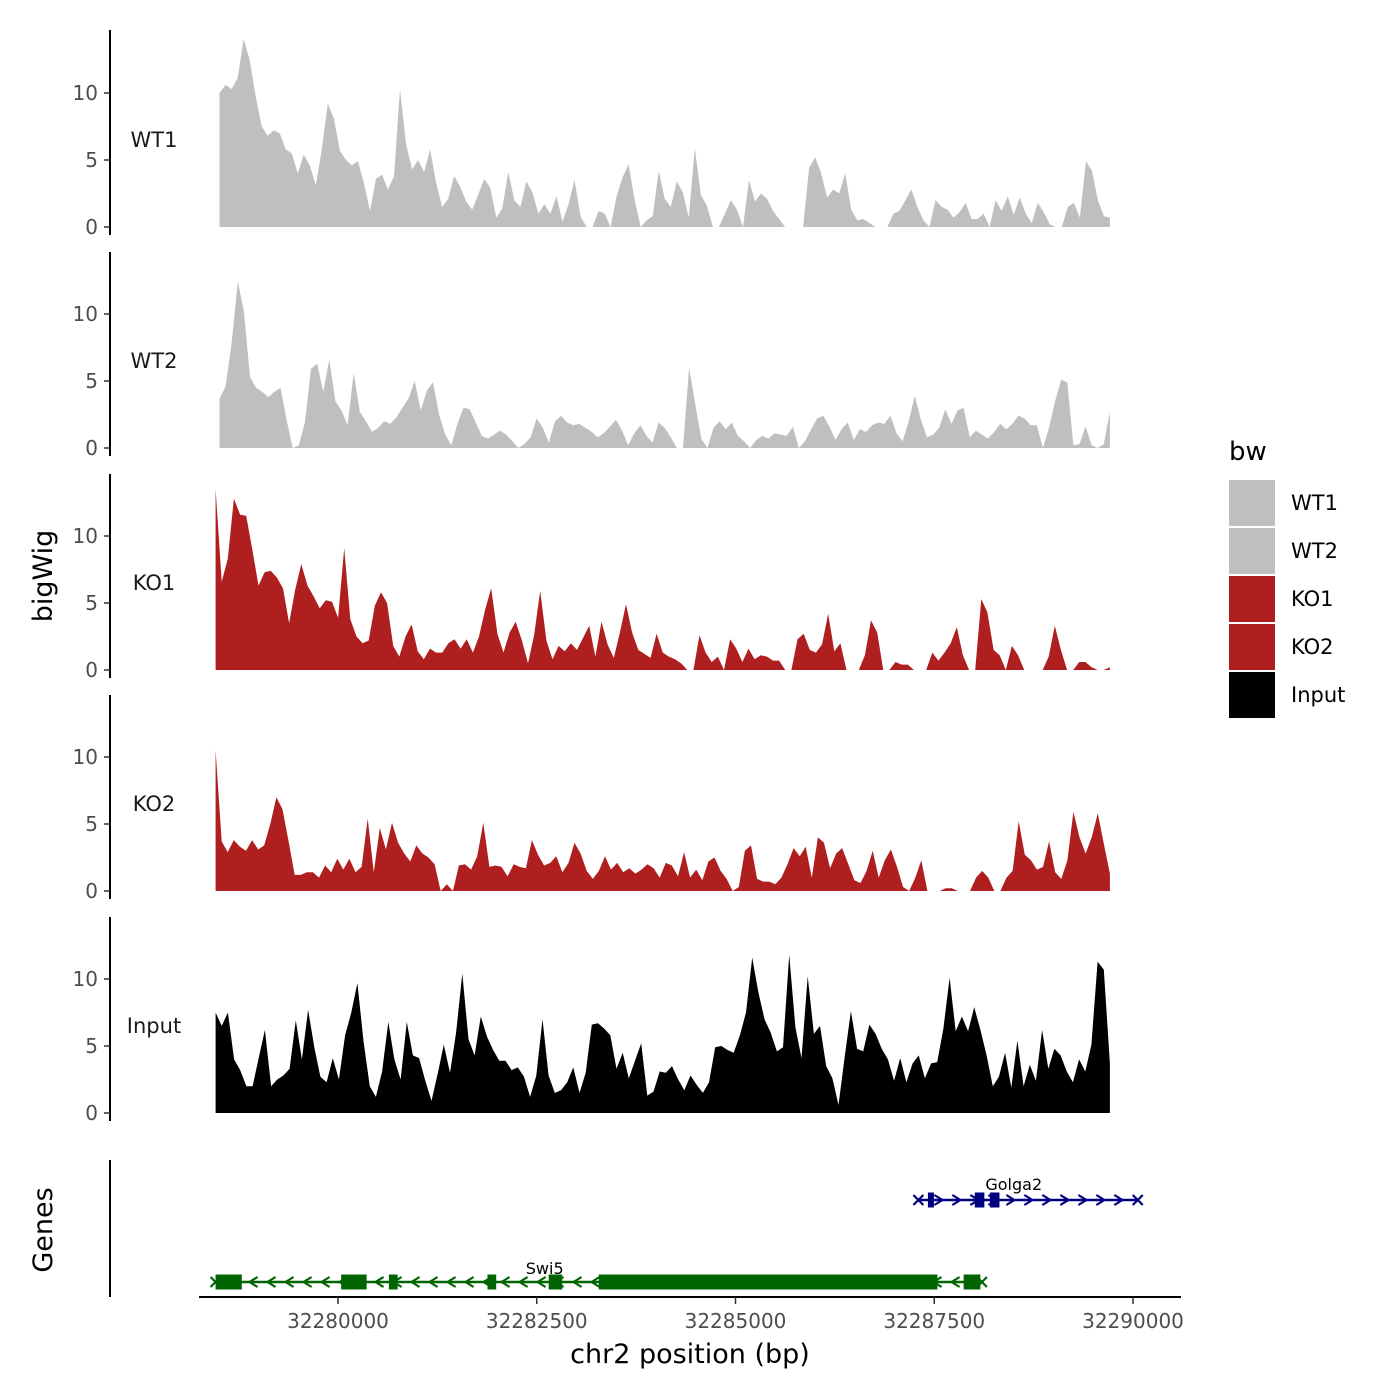 This screenshot has width=1400, height=1400. Describe the element at coordinates (662, 579) in the screenshot. I see `coverage-area-ko1` at that location.